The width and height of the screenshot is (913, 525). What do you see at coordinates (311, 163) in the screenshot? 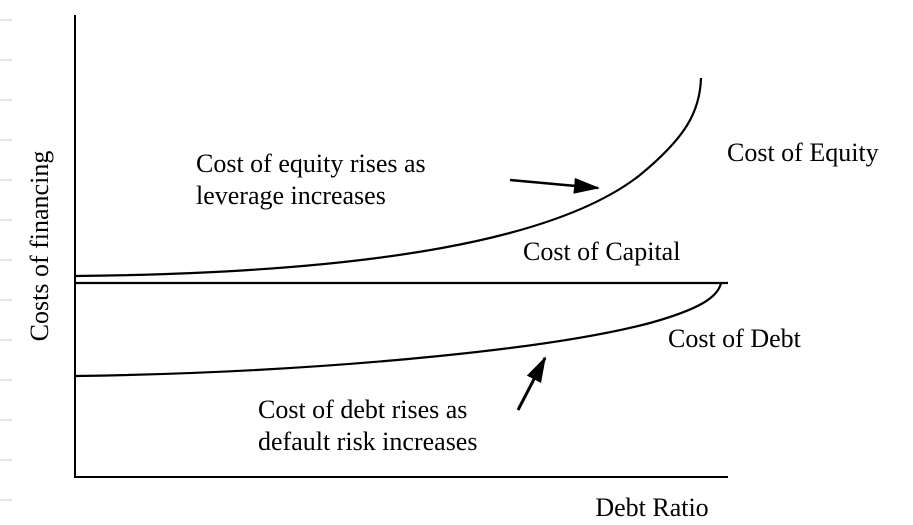
I see `annotation-line: Cost of equity rises as` at bounding box center [311, 163].